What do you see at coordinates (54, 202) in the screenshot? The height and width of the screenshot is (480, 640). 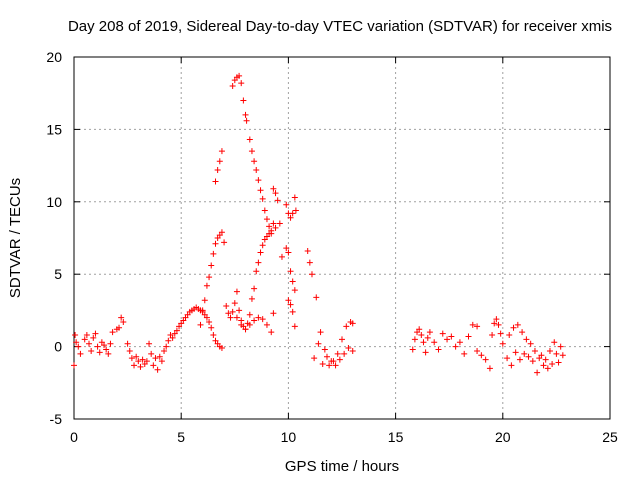 I see `y-tick-label: 10` at bounding box center [54, 202].